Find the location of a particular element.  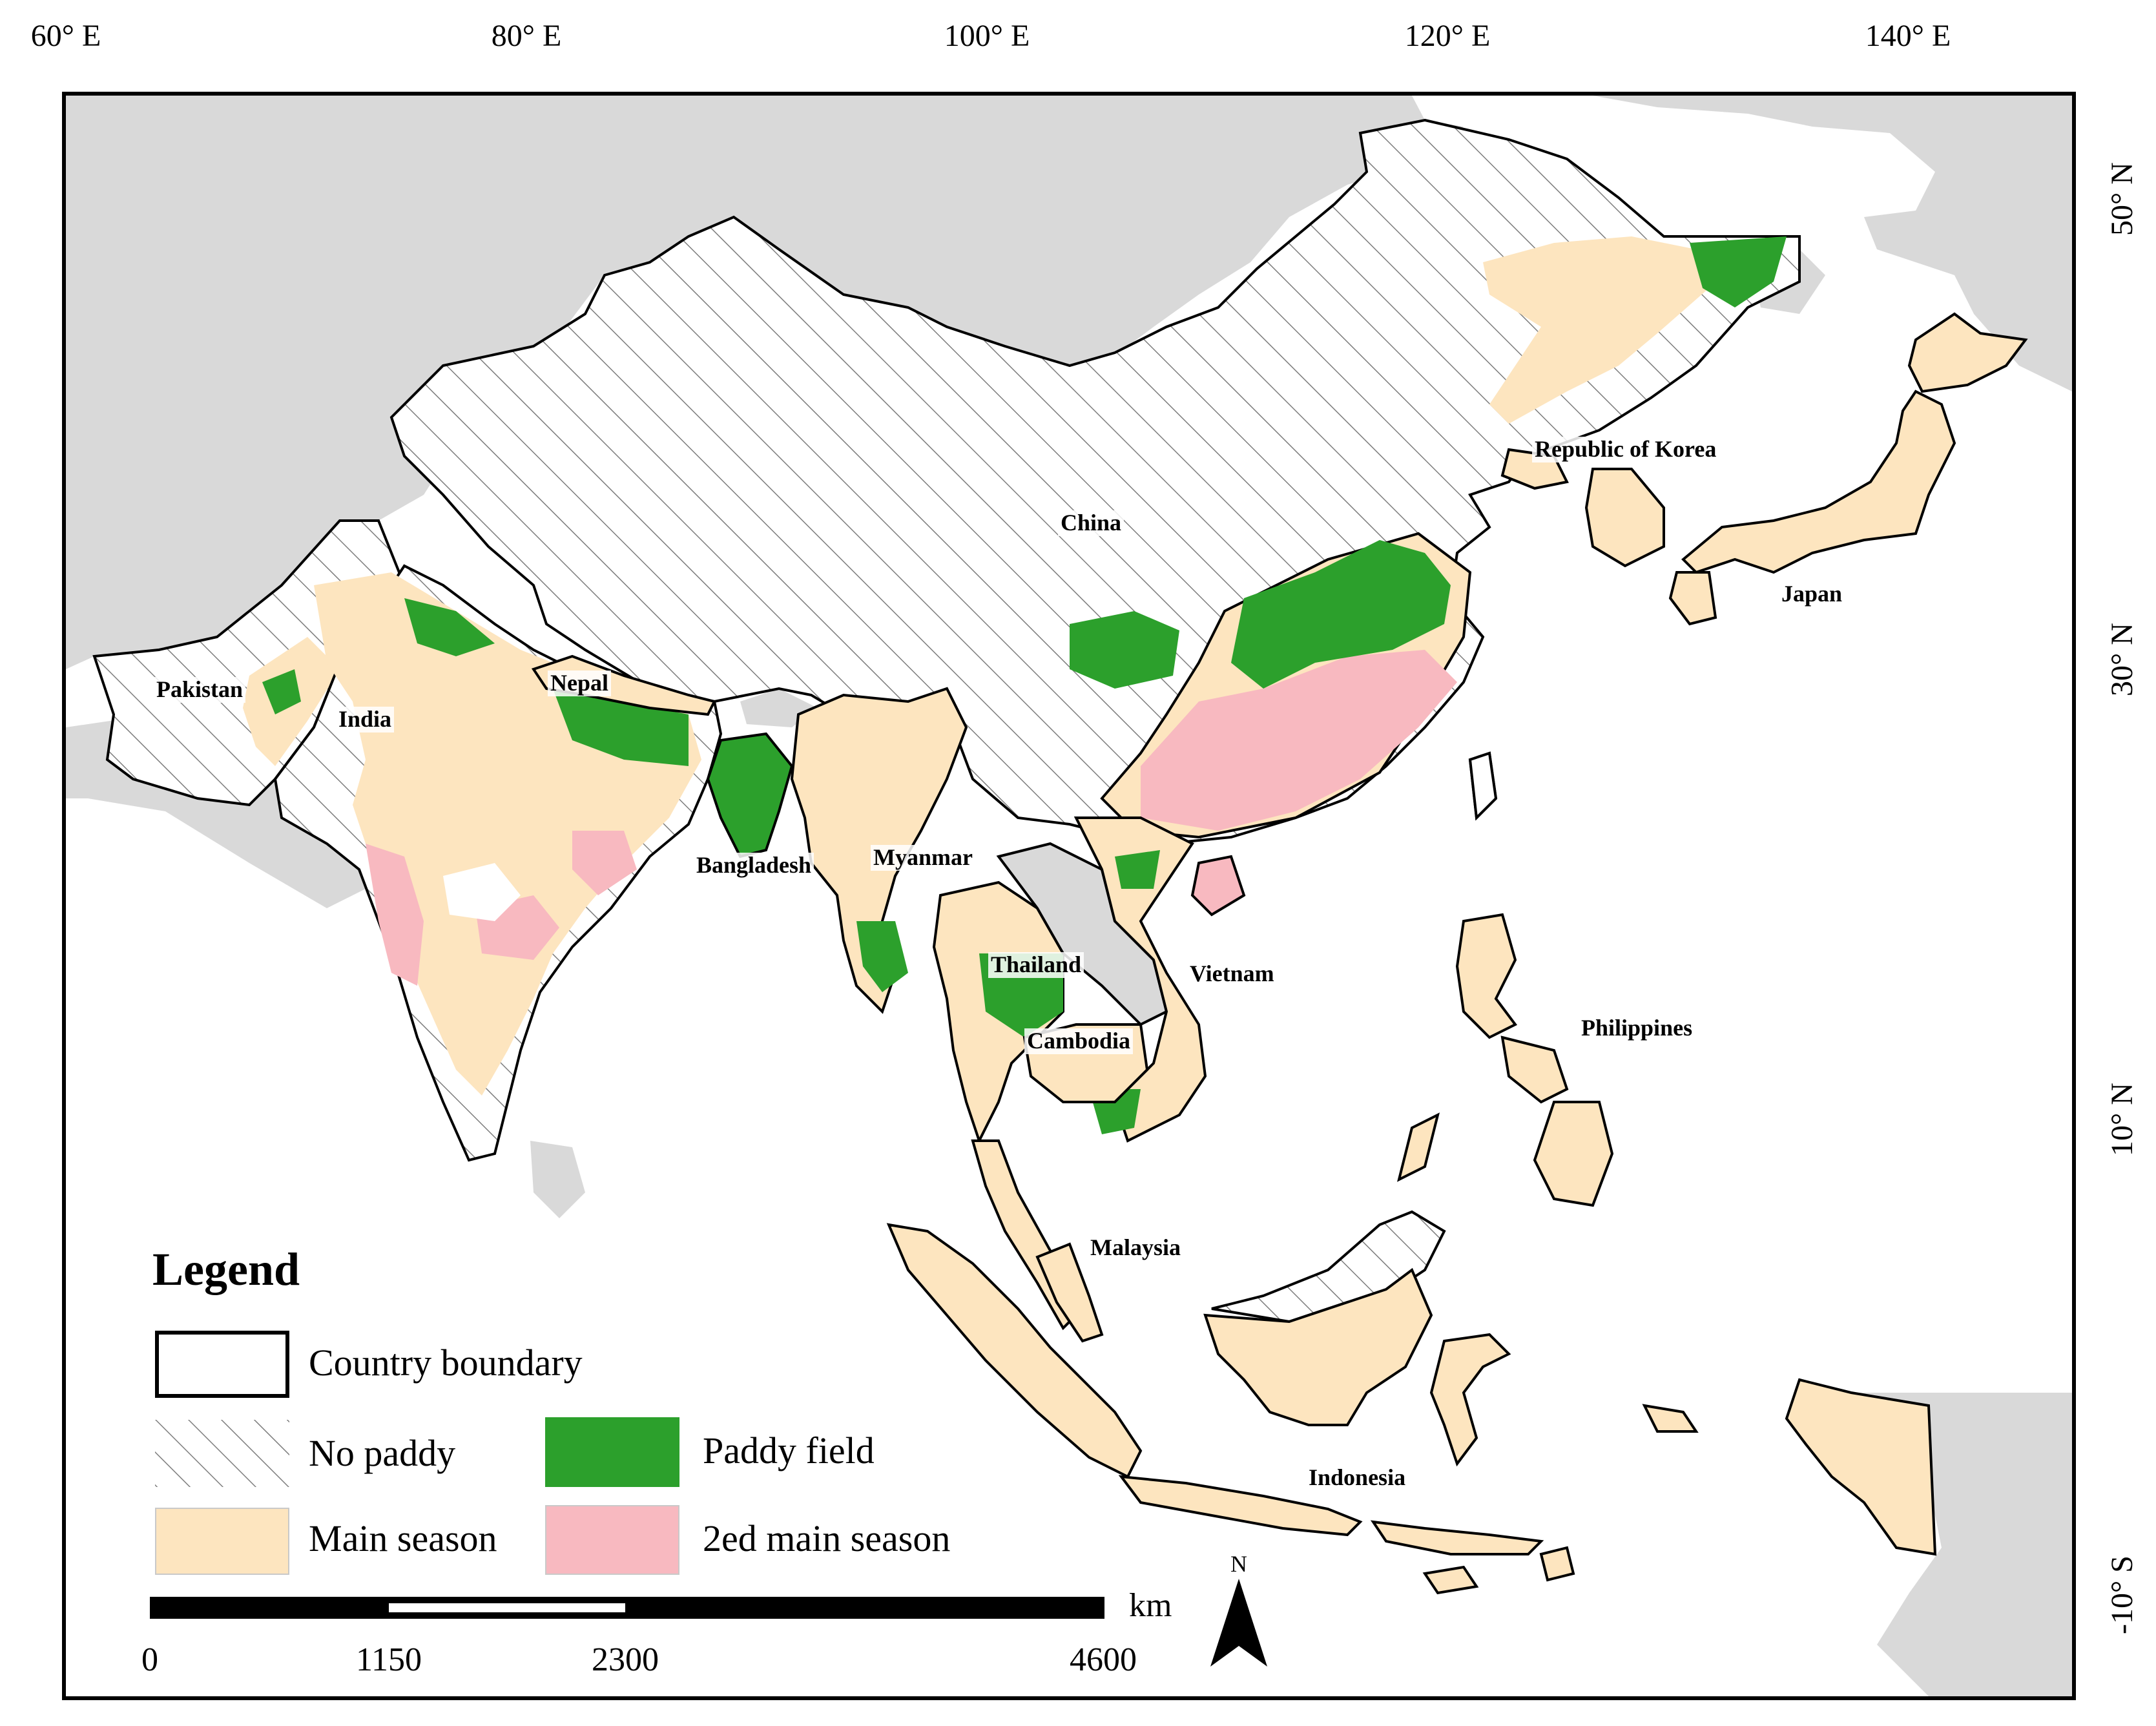

country-indonesia is located at coordinates (1412, 1402).